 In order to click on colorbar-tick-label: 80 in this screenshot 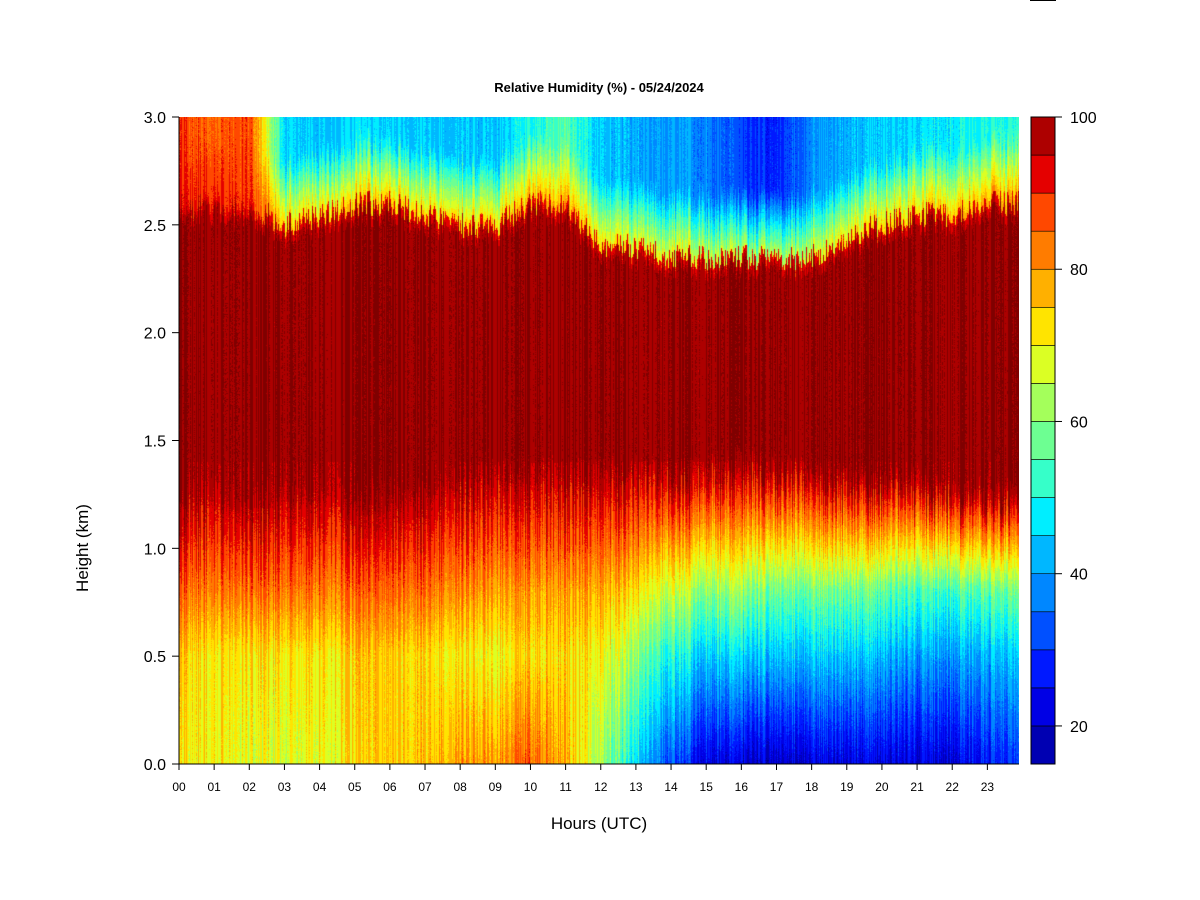, I will do `click(1079, 270)`.